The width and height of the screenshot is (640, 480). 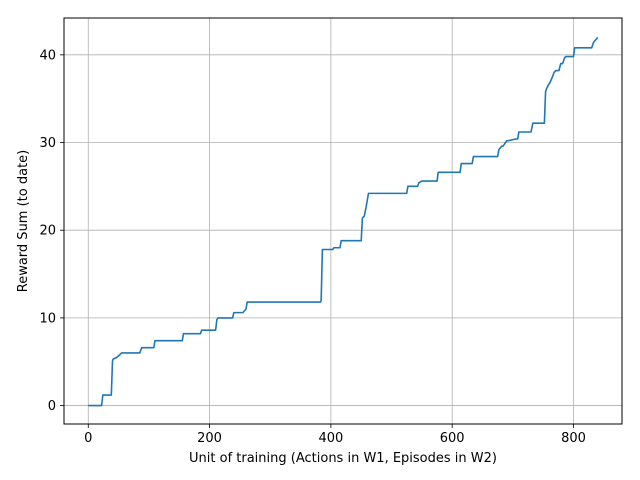 I want to click on x-tick-label: 200, so click(x=209, y=438).